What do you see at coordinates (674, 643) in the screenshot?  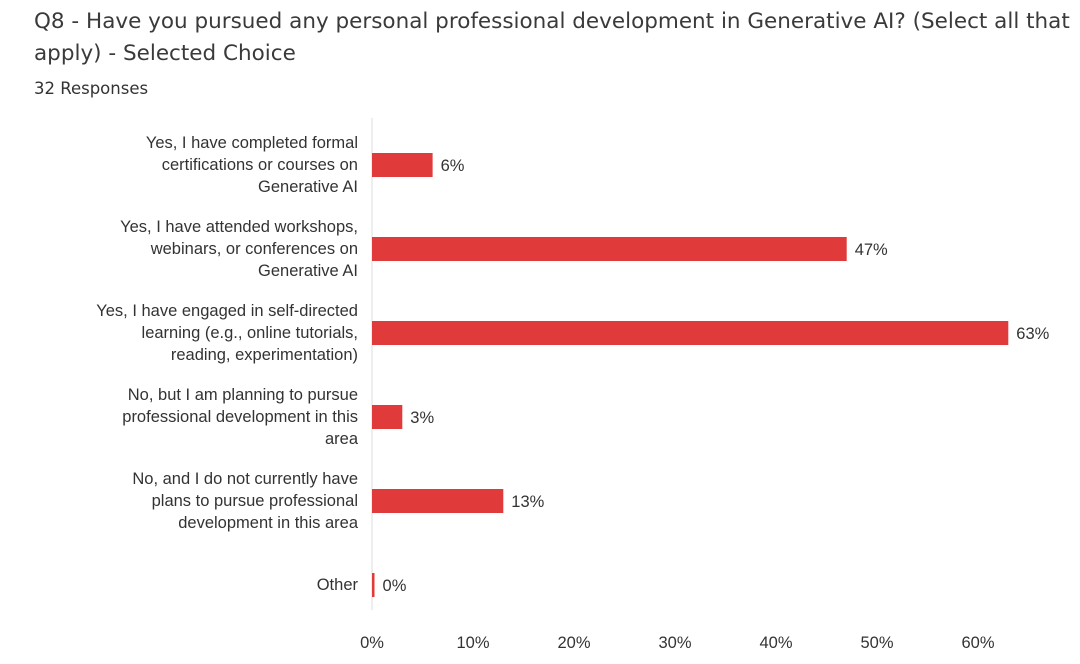 I see `x-tick-label: 30%` at bounding box center [674, 643].